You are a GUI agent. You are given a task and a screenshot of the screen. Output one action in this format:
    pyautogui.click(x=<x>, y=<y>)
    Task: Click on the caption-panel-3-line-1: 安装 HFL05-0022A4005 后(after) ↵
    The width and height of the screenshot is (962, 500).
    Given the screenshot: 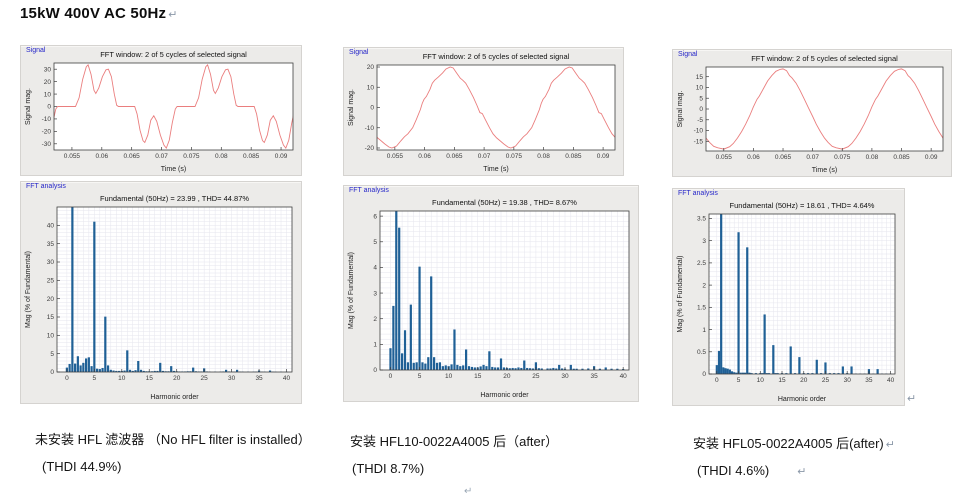 What is the action you would take?
    pyautogui.click(x=794, y=442)
    